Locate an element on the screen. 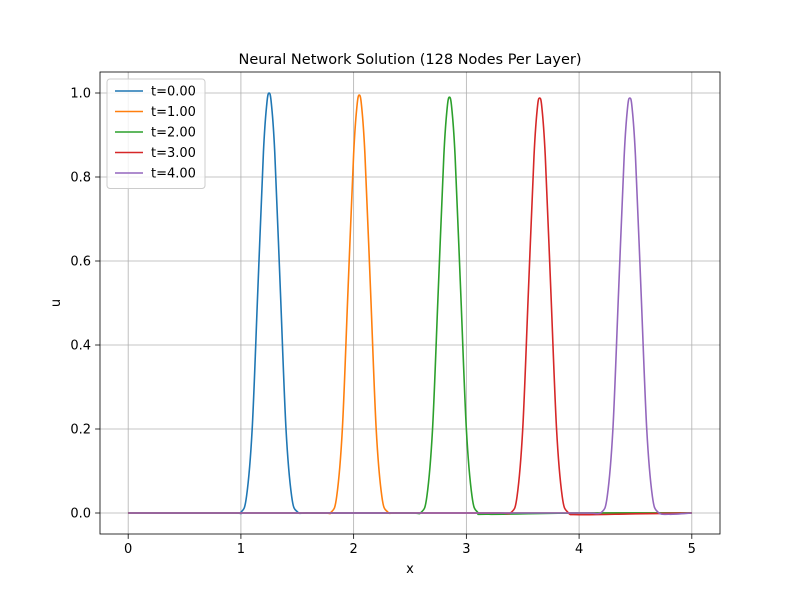  legend-label-2: t=1.00 is located at coordinates (173, 112).